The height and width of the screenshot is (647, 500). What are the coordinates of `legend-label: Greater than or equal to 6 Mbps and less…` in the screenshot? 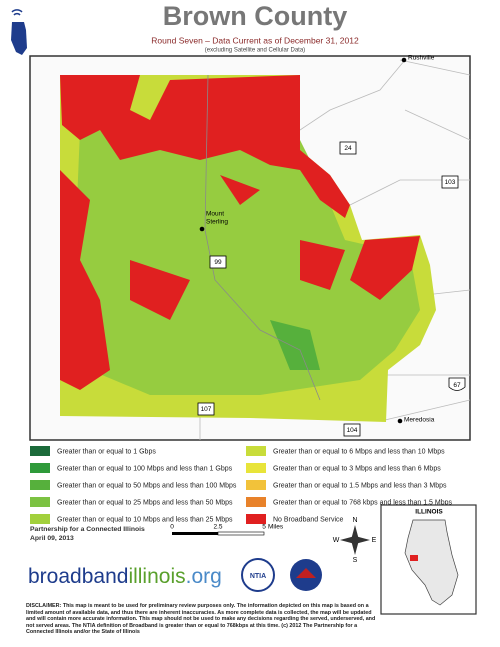 It's located at (359, 451).